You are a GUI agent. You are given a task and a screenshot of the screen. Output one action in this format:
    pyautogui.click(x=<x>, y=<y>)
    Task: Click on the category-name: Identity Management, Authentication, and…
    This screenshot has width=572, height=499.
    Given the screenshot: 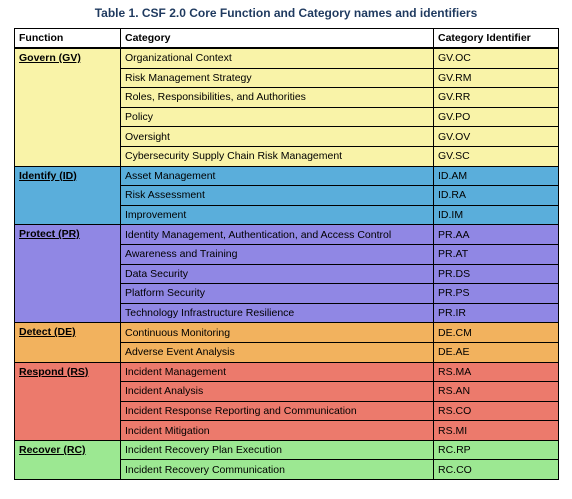 What is the action you would take?
    pyautogui.click(x=277, y=234)
    